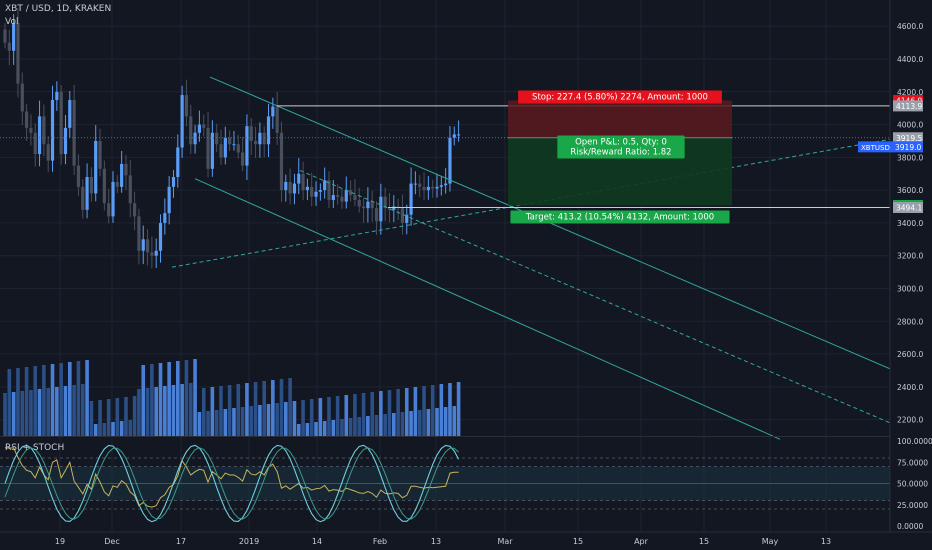 The height and width of the screenshot is (550, 932). What do you see at coordinates (909, 138) in the screenshot?
I see `price-tag-text: 3919.5` at bounding box center [909, 138].